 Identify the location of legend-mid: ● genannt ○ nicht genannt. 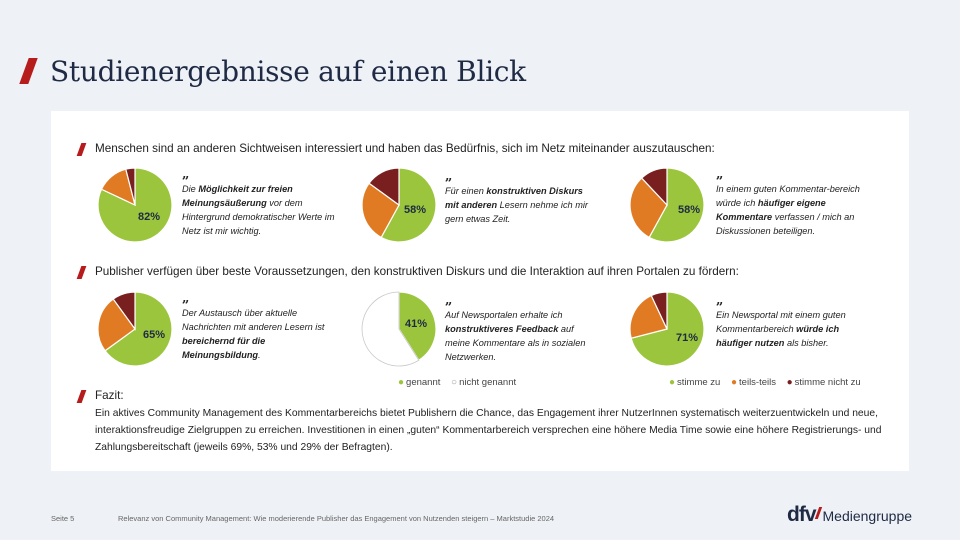
(461, 382).